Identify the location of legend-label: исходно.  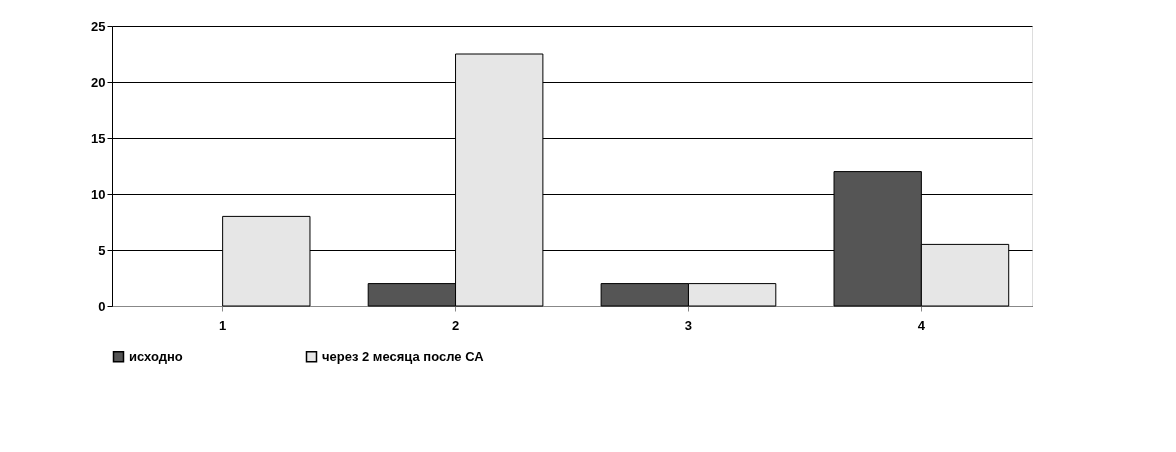
(156, 356).